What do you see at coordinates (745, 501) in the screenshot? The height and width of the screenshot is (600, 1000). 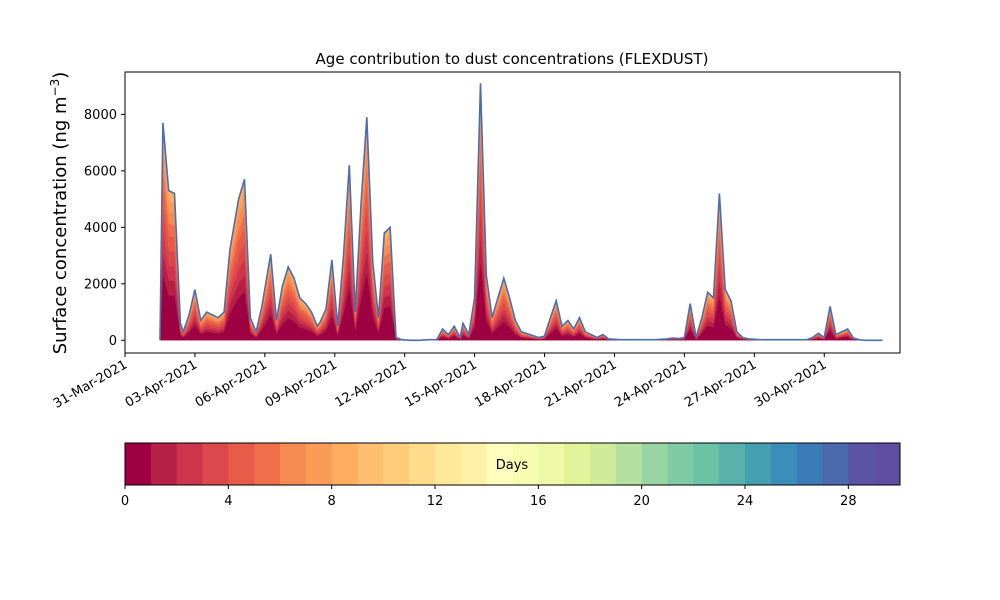 I see `colorbar-tick-label: 24` at bounding box center [745, 501].